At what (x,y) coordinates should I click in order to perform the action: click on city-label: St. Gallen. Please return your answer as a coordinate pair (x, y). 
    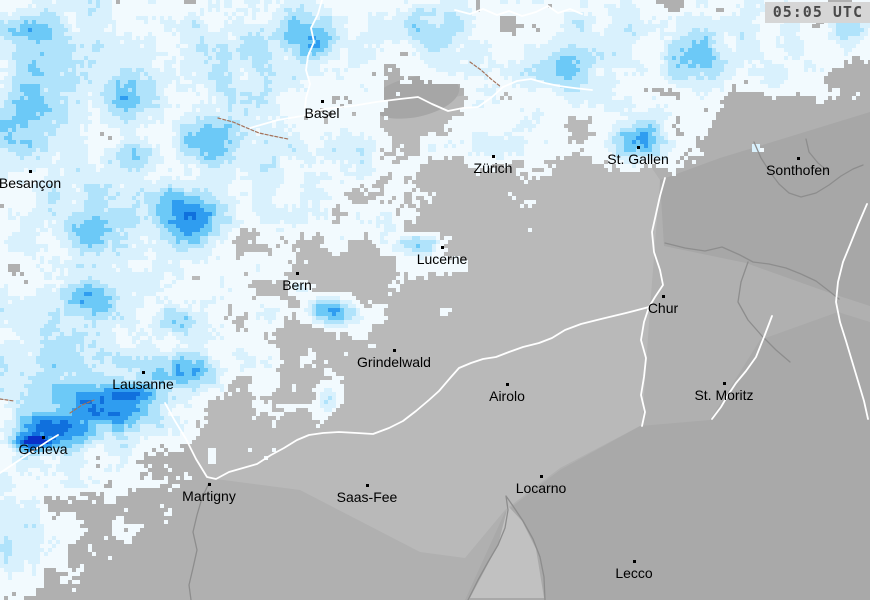
    Looking at the image, I should click on (638, 159).